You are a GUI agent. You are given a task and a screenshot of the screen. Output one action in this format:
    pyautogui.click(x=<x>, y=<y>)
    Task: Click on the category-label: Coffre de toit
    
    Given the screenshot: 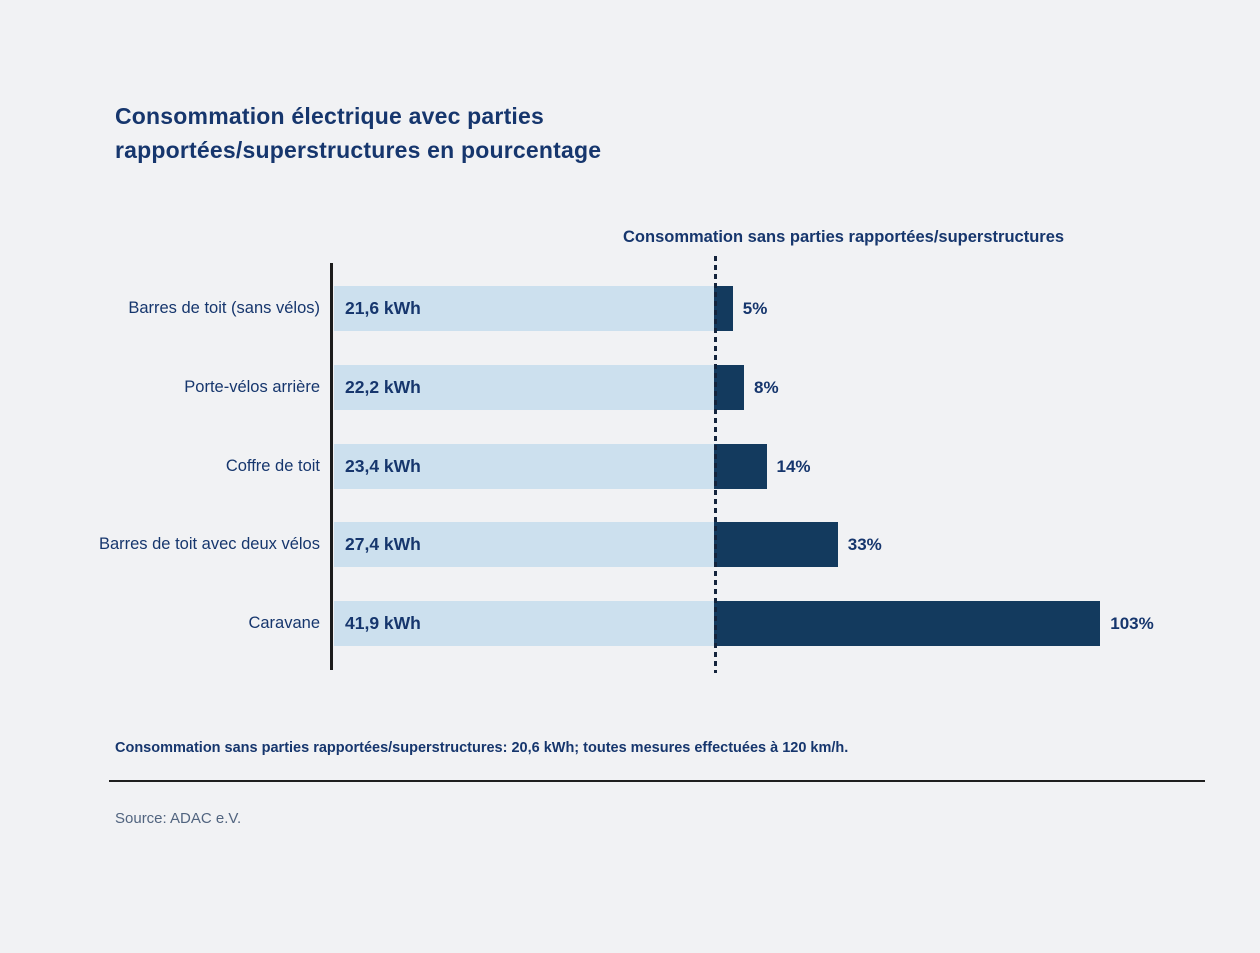 What is the action you would take?
    pyautogui.click(x=272, y=466)
    